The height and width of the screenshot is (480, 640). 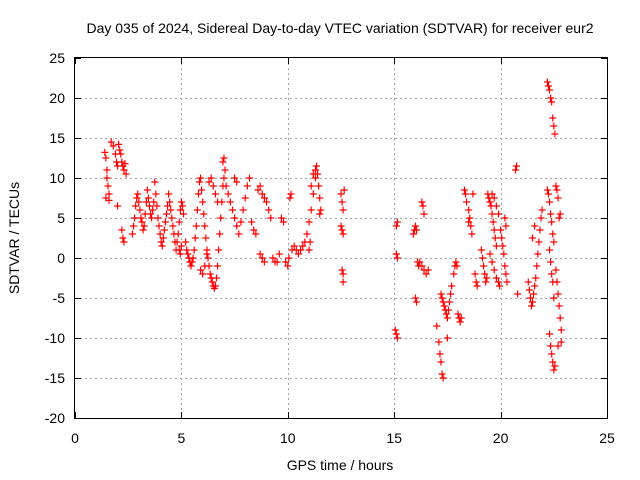 I want to click on y-tick-label: -10, so click(x=55, y=338).